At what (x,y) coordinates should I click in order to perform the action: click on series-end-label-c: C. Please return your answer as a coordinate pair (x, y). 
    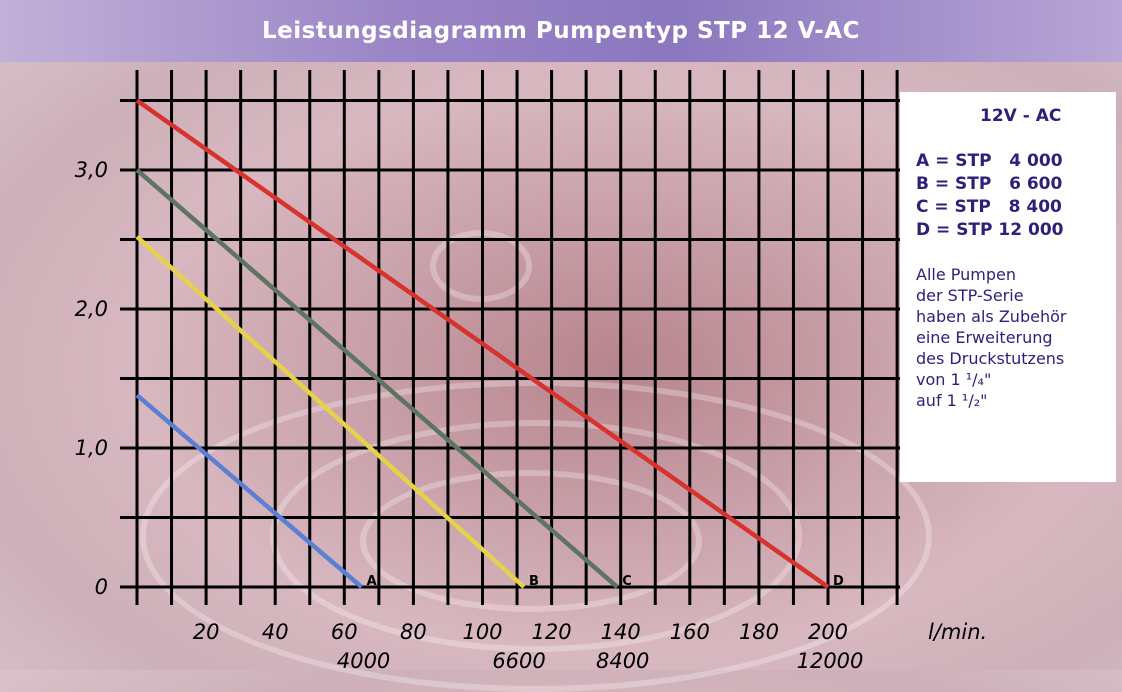
    Looking at the image, I should click on (627, 581).